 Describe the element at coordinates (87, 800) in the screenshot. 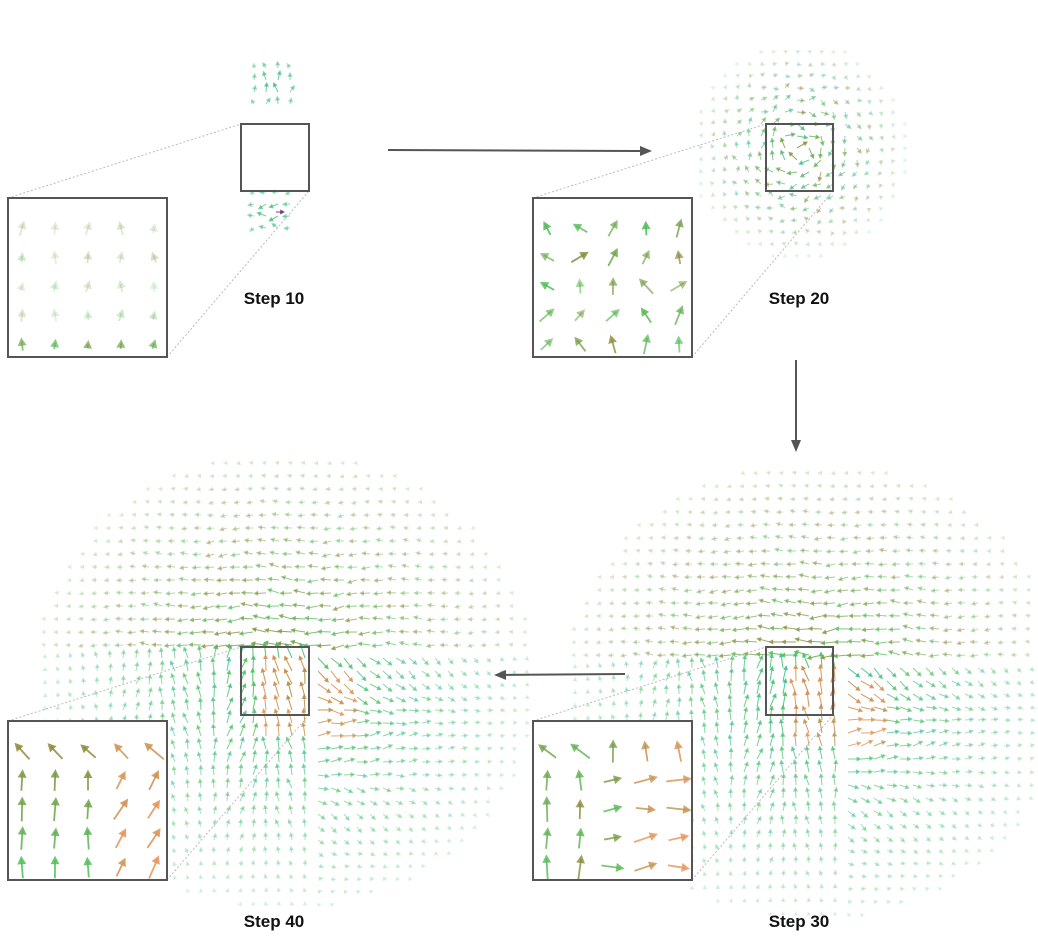

I see `step-40-inset-frame` at that location.